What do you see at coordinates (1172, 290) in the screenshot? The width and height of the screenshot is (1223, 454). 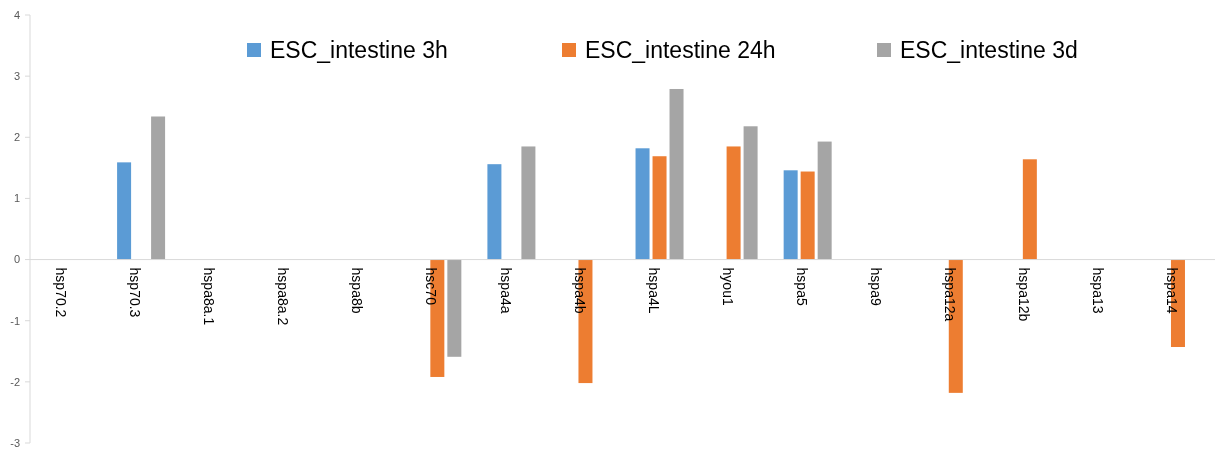 I see `x-tick-label: hspa14` at bounding box center [1172, 290].